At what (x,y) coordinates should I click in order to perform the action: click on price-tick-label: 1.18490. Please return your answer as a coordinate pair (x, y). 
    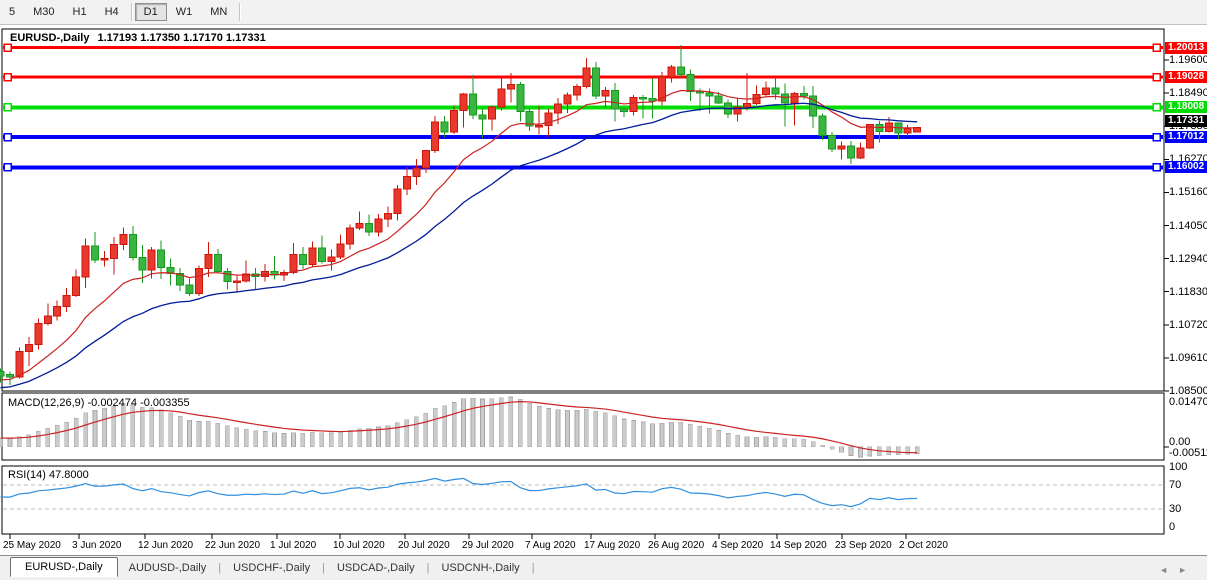
    Looking at the image, I should click on (1188, 93).